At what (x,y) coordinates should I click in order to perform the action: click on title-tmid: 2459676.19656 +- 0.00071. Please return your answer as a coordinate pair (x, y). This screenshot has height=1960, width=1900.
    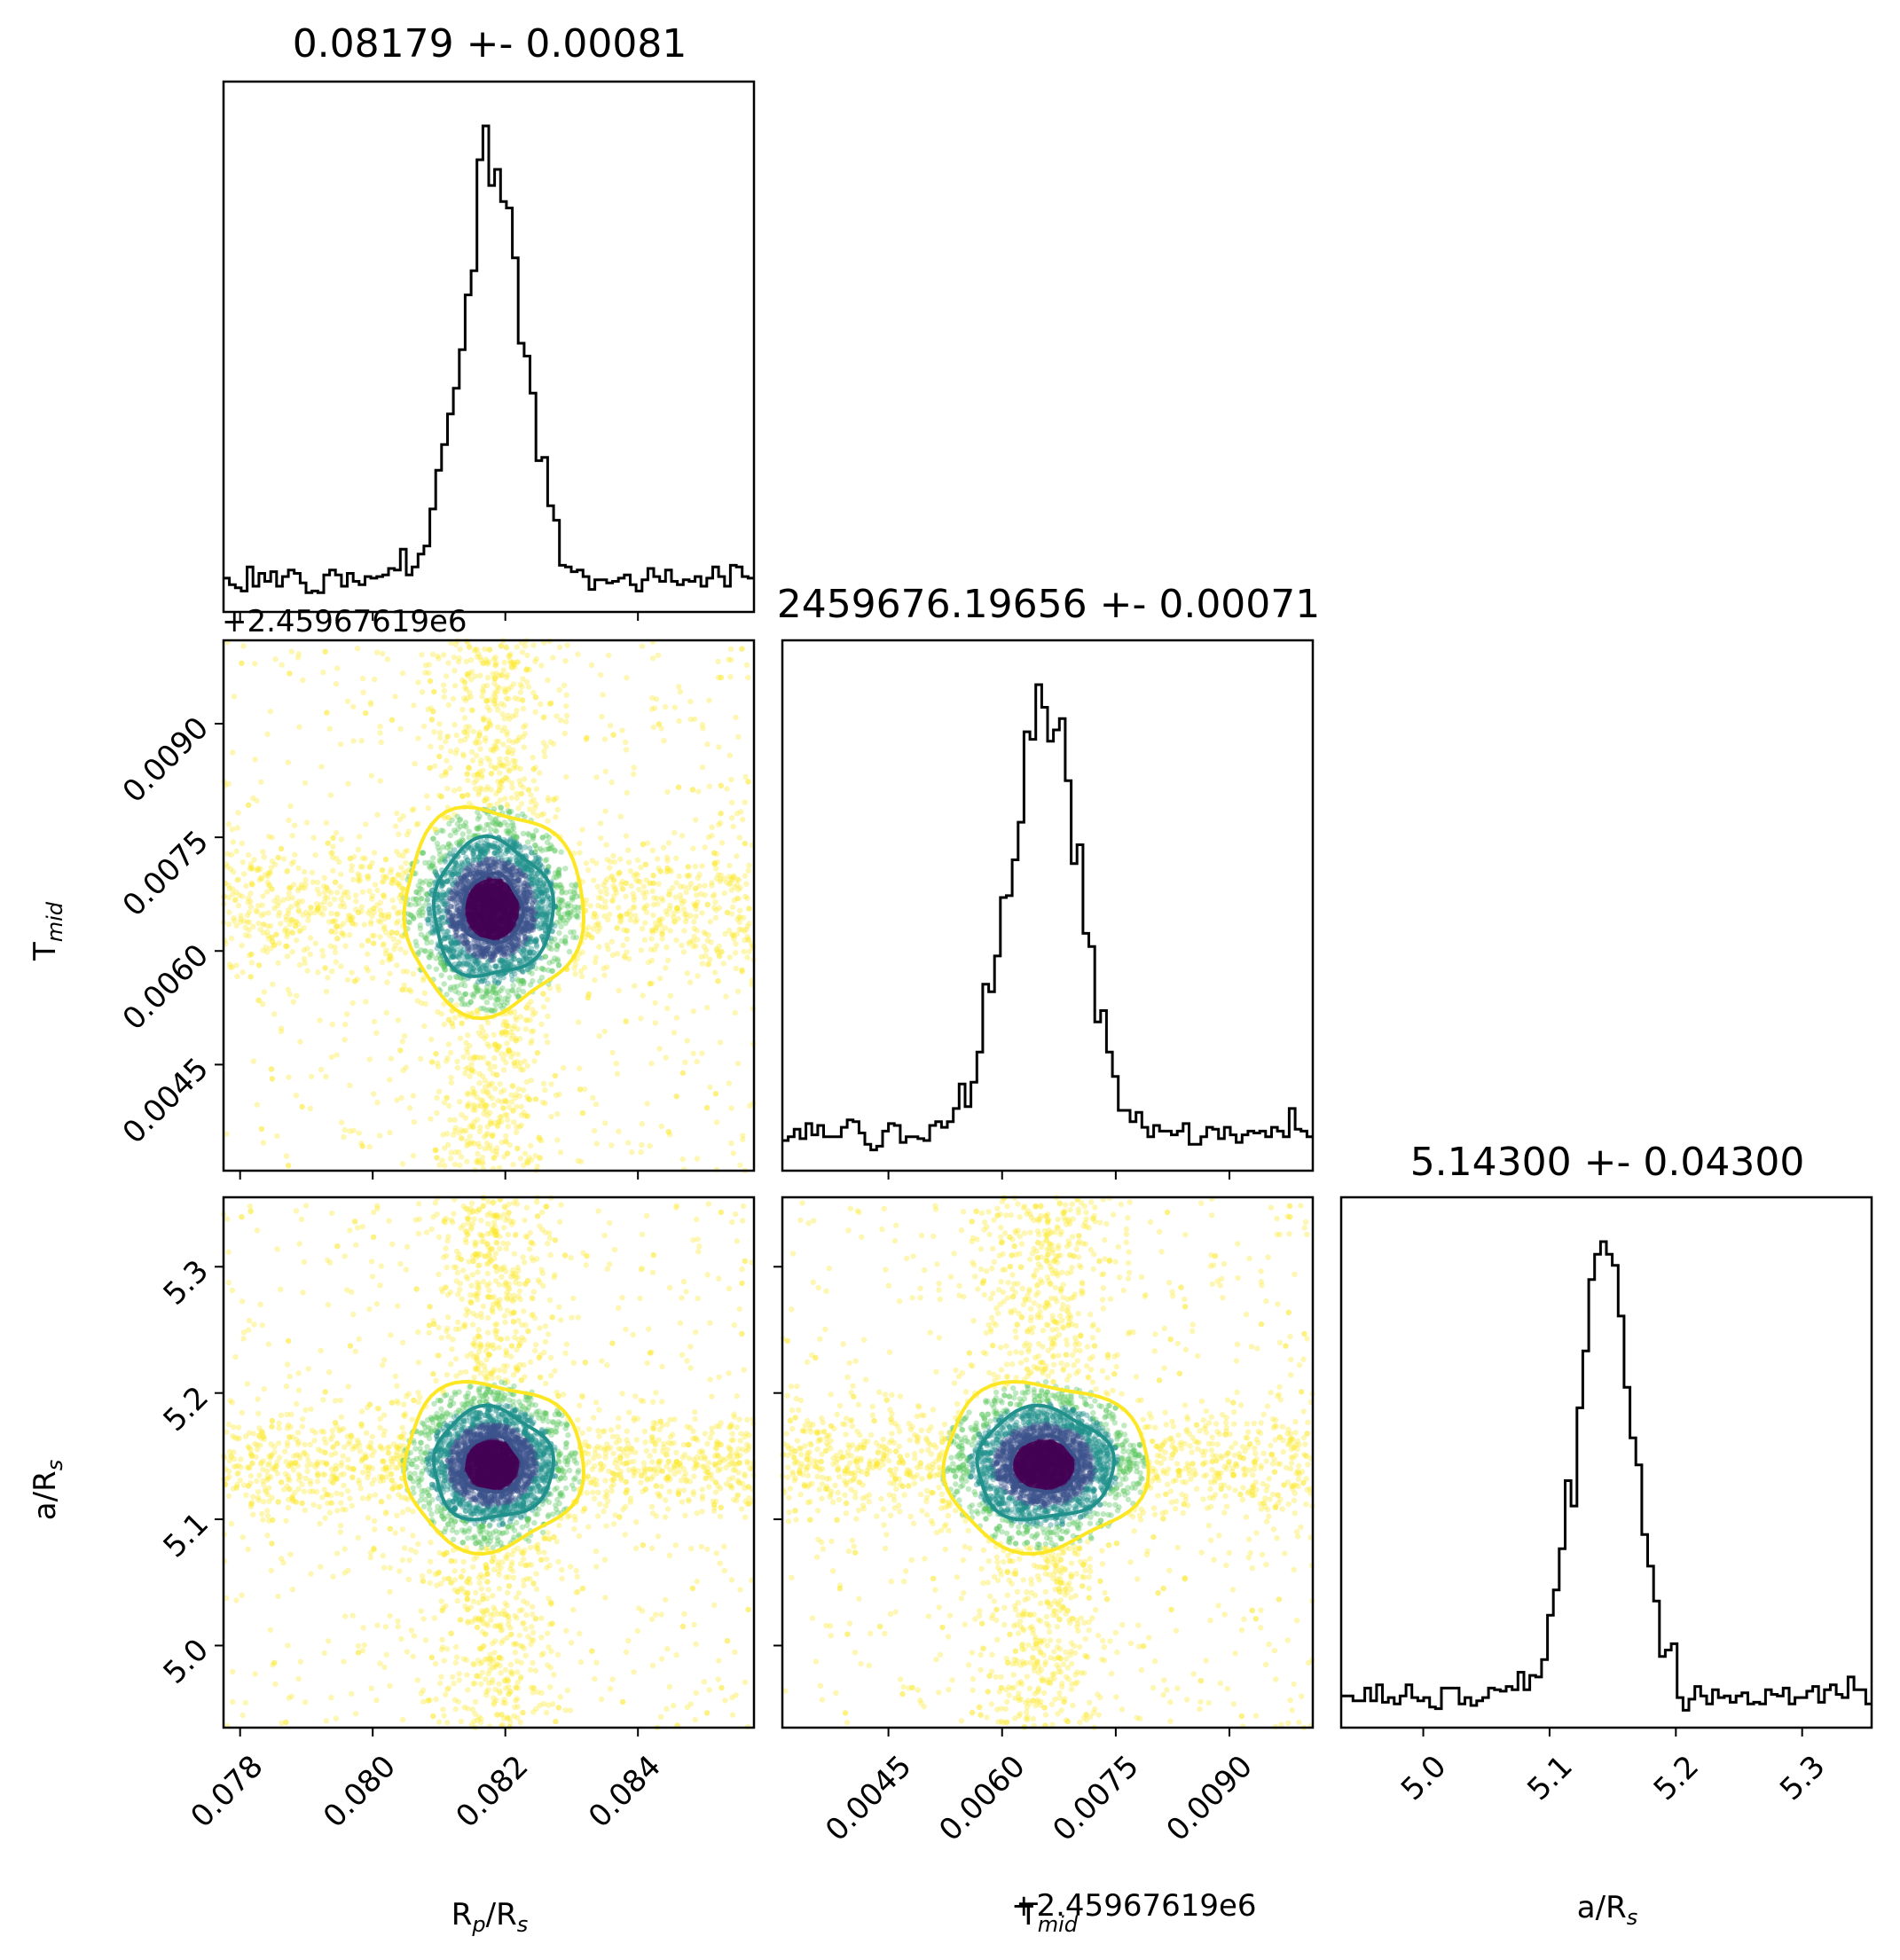
    Looking at the image, I should click on (1049, 604).